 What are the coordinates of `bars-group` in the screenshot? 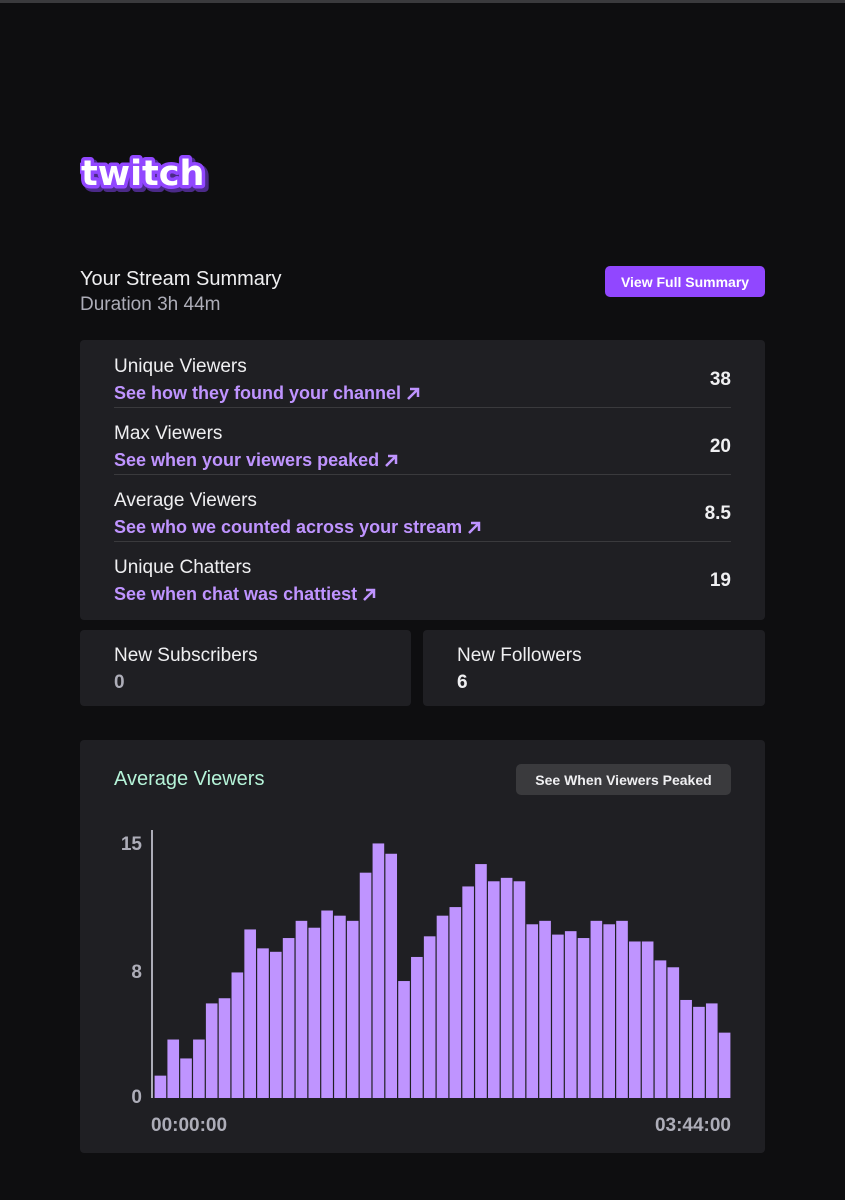 It's located at (442, 970).